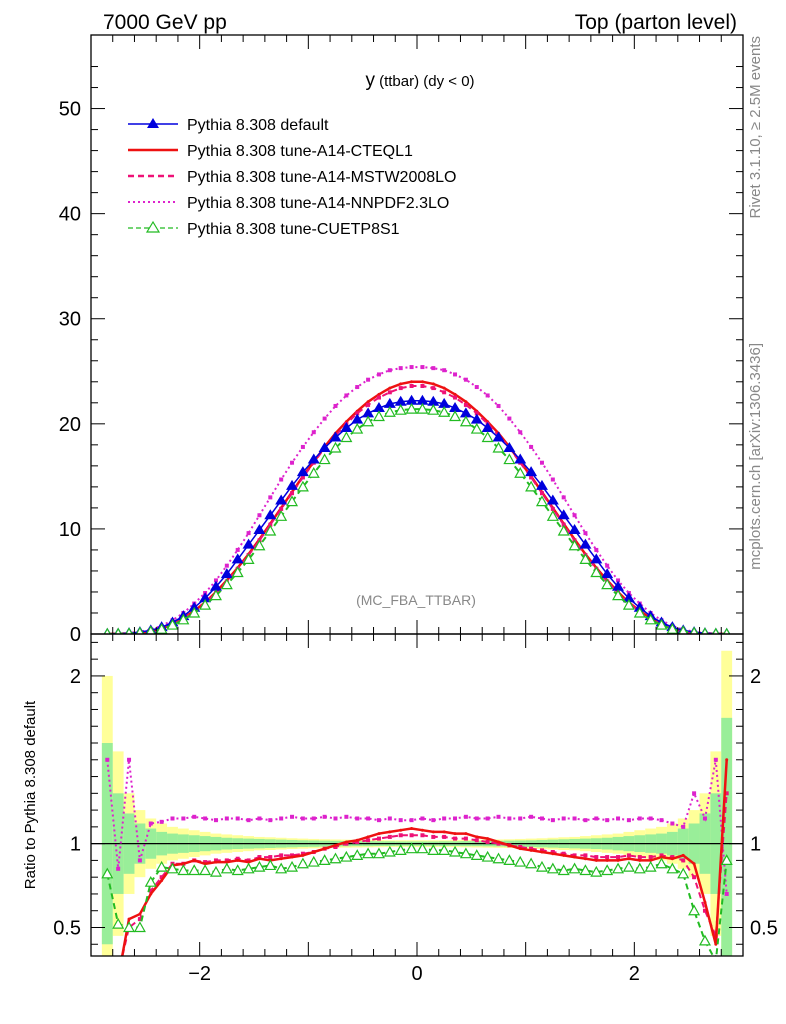  What do you see at coordinates (755, 845) in the screenshot?
I see `ratio-y-tick-label-right: 1` at bounding box center [755, 845].